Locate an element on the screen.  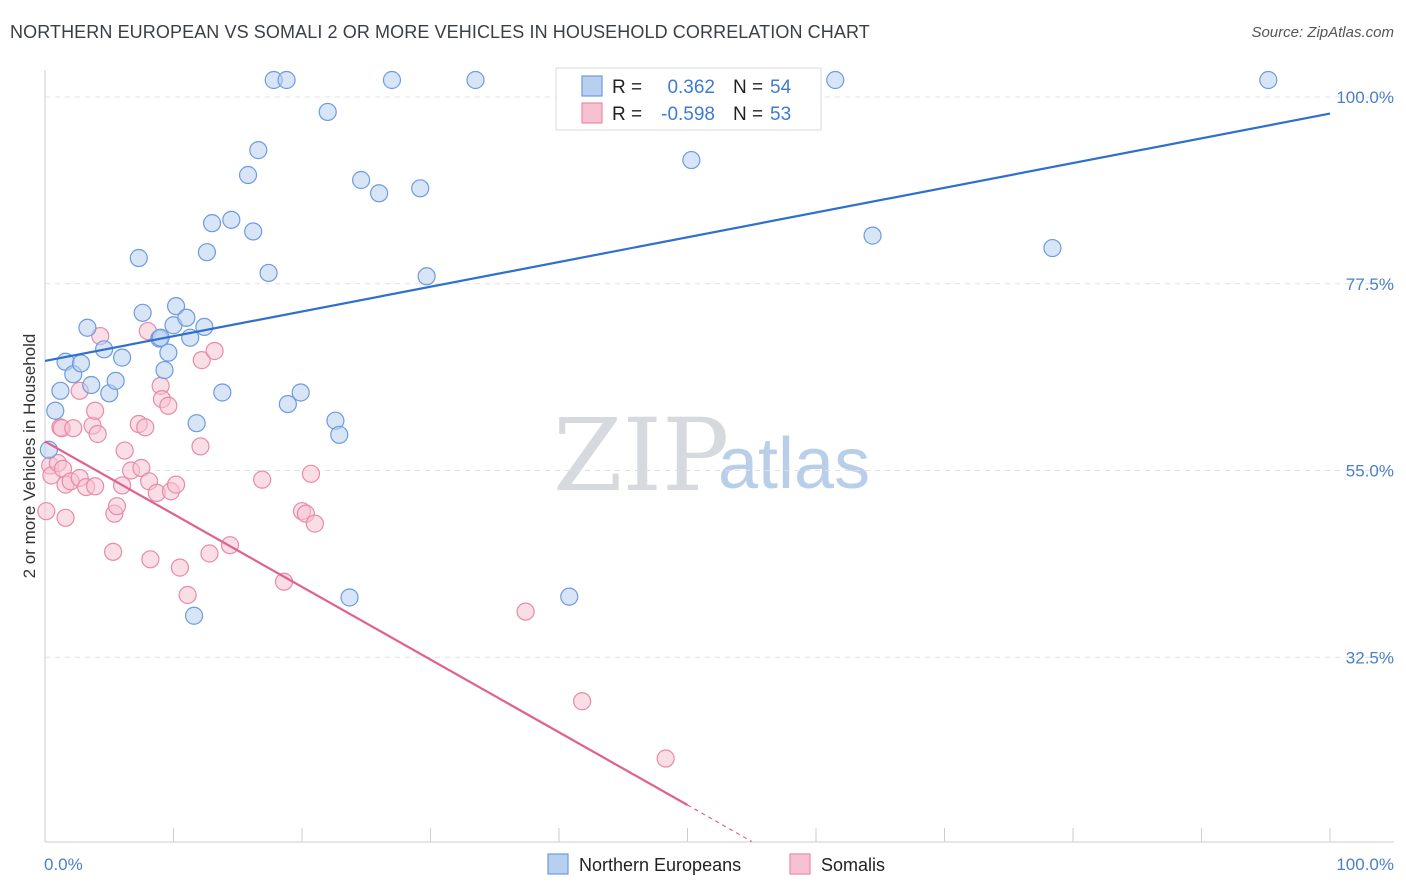
x-tick-label-left: 0.0% is located at coordinates (63, 864).